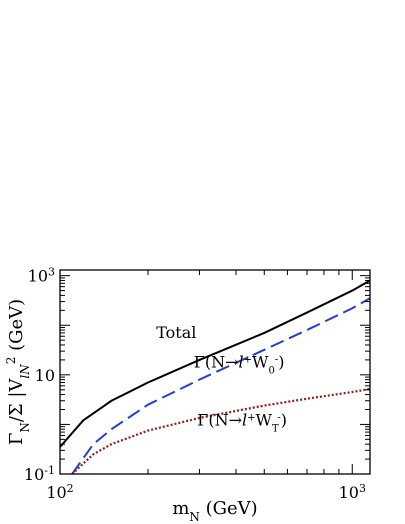 The image size is (405, 524). Describe the element at coordinates (242, 423) in the screenshot. I see `annotation-2: Γ(N→l+WT-)` at that location.